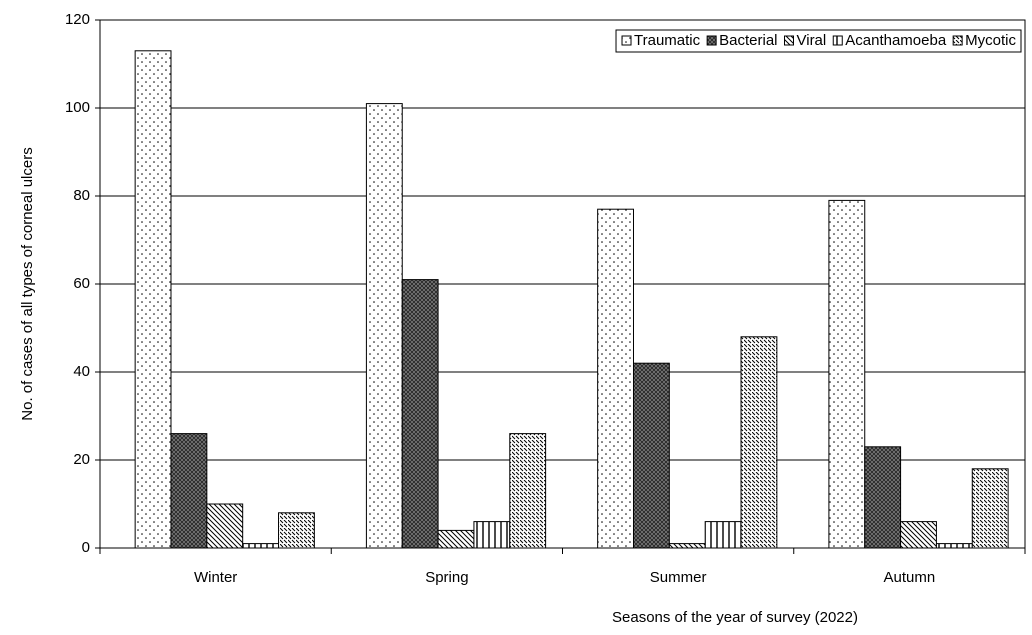 This screenshot has height=635, width=1032. Describe the element at coordinates (77, 19) in the screenshot. I see `y-tick-label: 120` at that location.